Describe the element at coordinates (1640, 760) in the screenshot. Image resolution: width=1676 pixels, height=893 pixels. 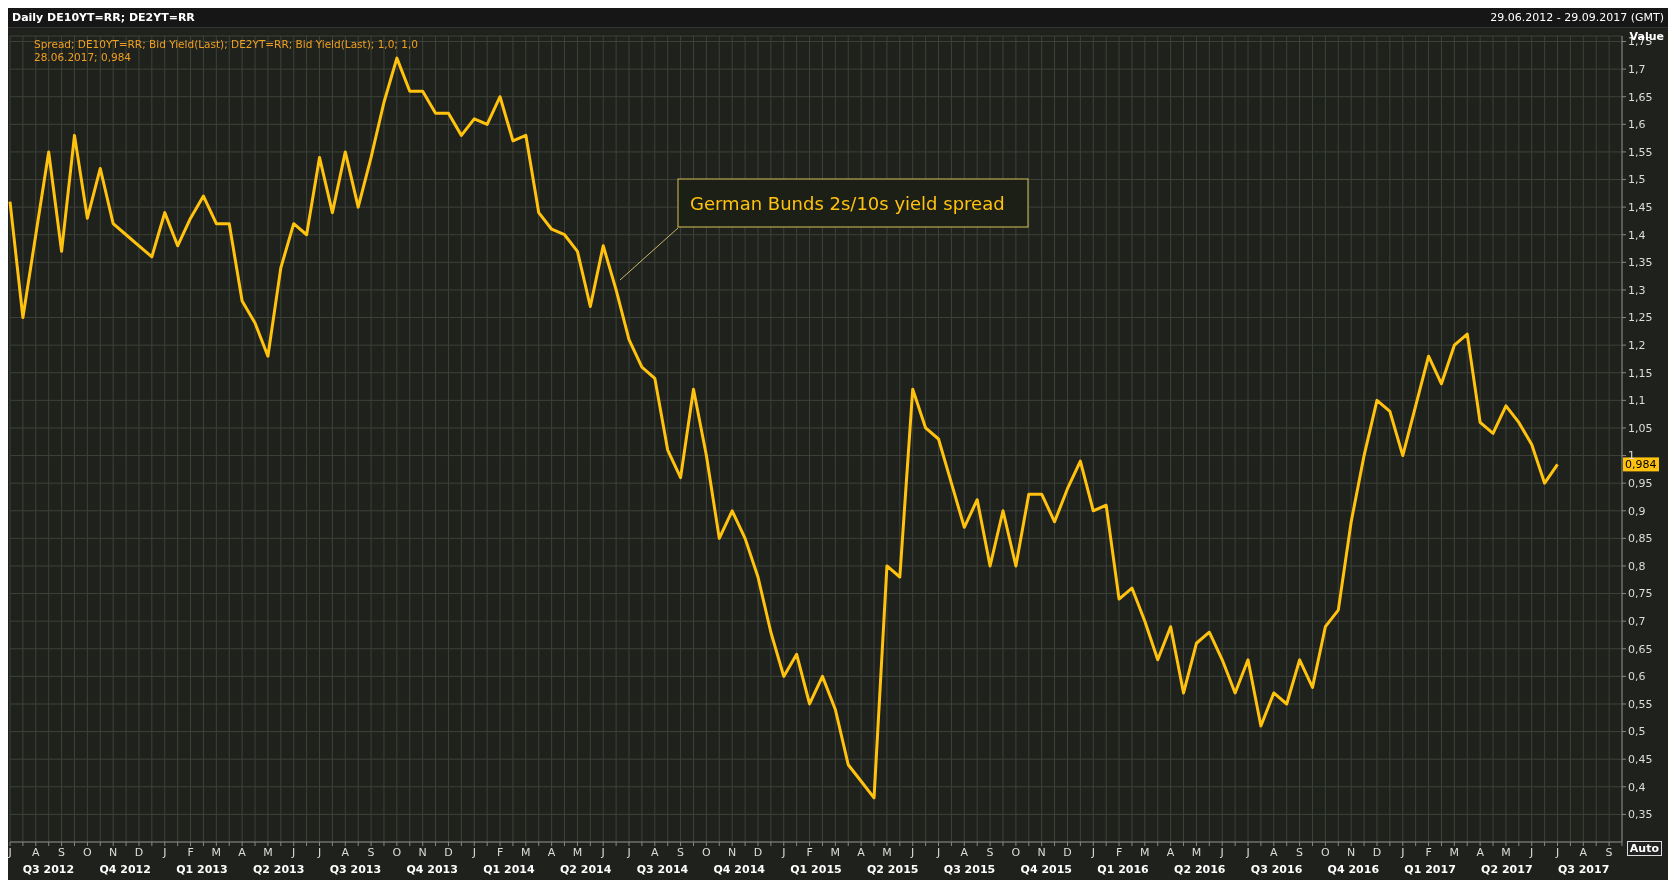
I see `y-tick-label: 0,45` at that location.